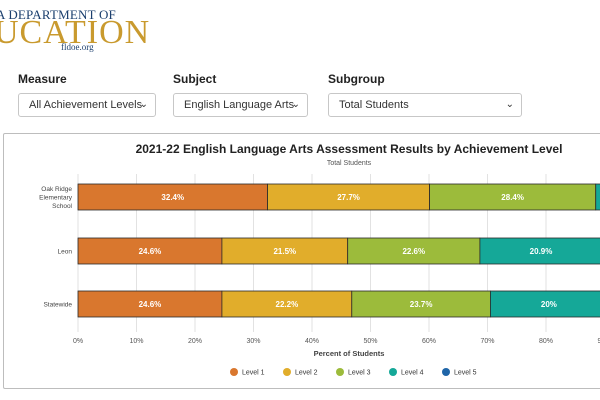 The width and height of the screenshot is (600, 400). I want to click on bar-data-label: 27.7%, so click(348, 197).